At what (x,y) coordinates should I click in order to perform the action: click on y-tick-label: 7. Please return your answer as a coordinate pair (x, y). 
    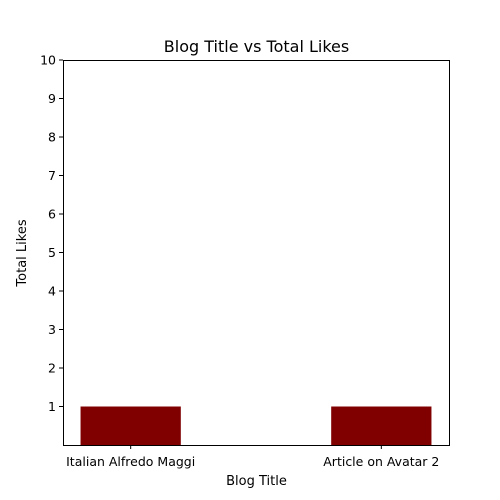
    Looking at the image, I should click on (52, 175).